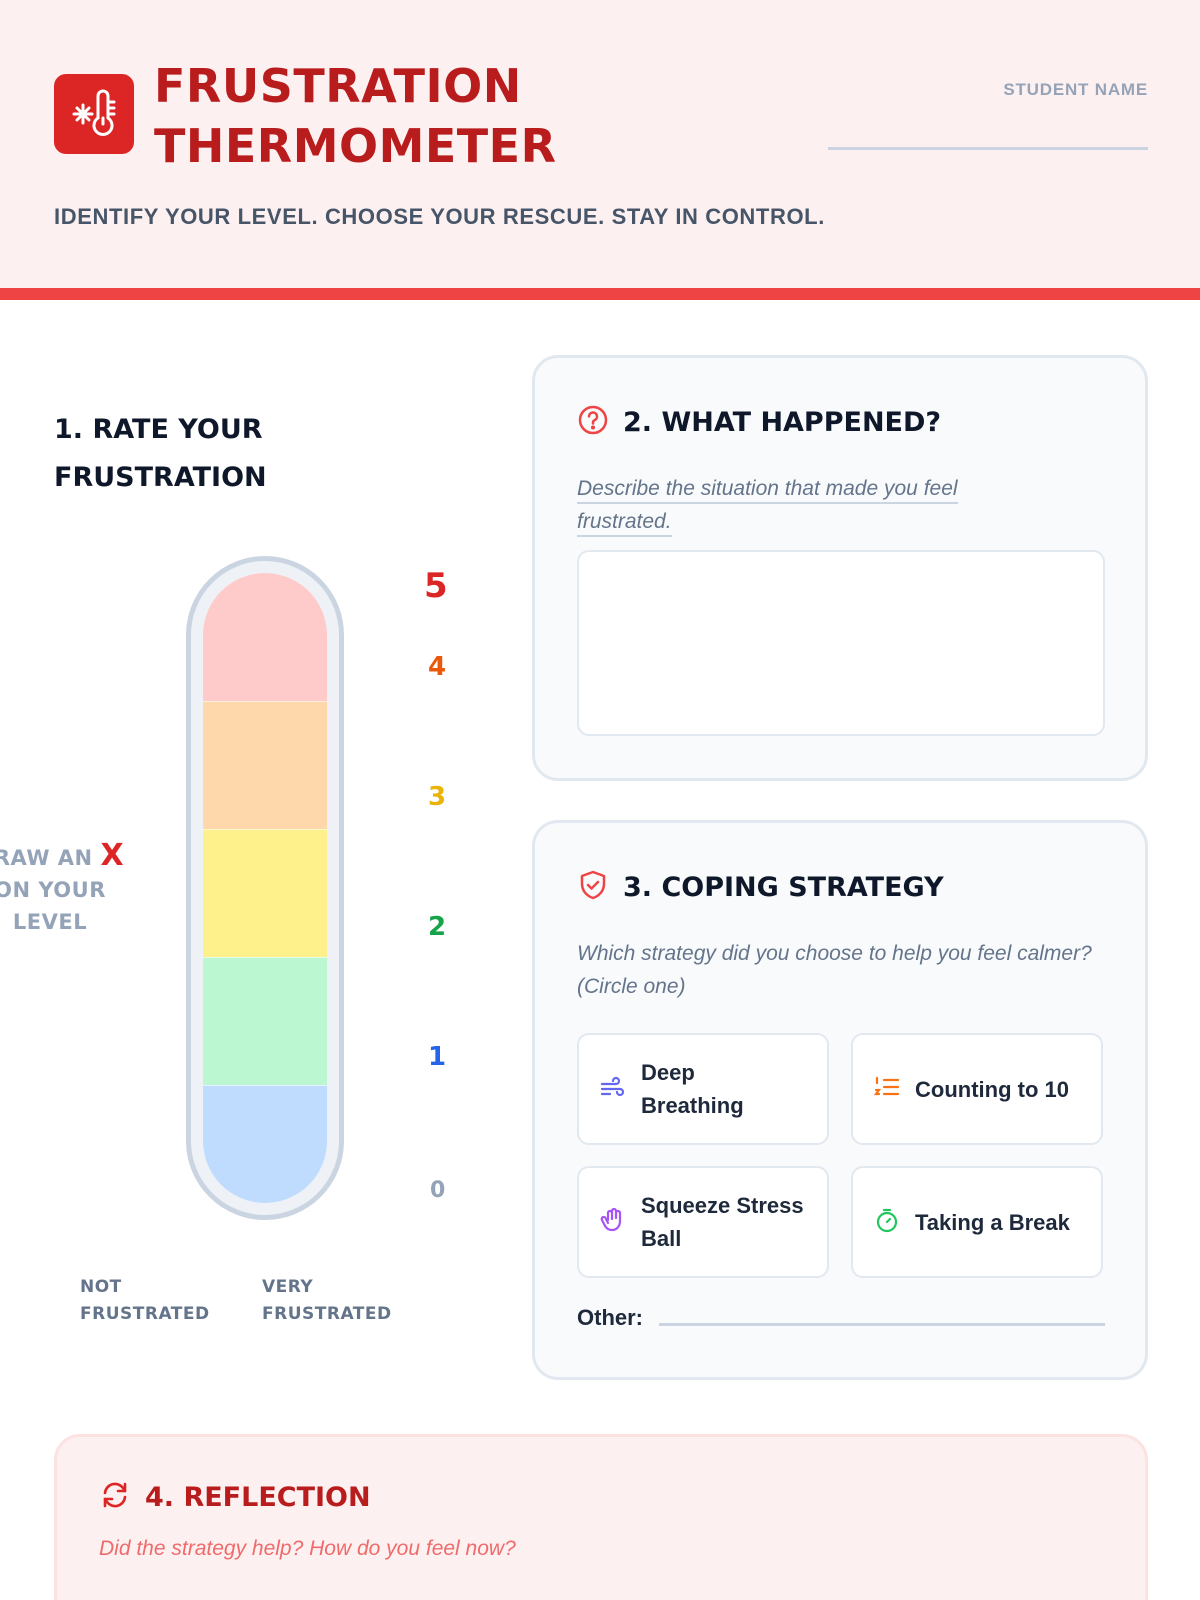  What do you see at coordinates (992, 1089) in the screenshot?
I see `option-label: Counting to 10` at bounding box center [992, 1089].